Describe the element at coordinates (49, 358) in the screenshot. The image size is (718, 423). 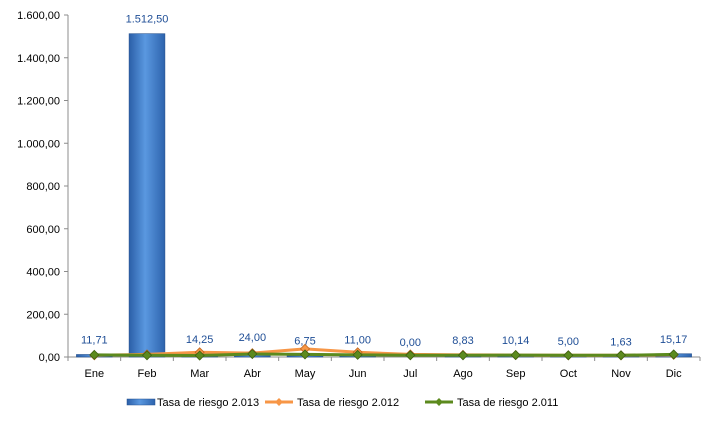
I see `y-tick-label: 0,00` at that location.